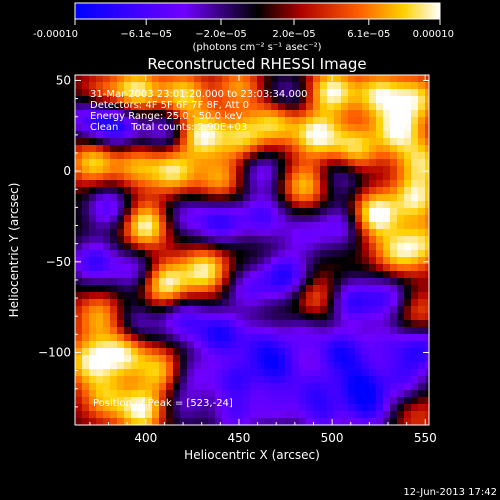 This screenshot has height=500, width=500. What do you see at coordinates (166, 116) in the screenshot?
I see `annotation-energy: Energy Range: 25.0 - 50.0 keV` at bounding box center [166, 116].